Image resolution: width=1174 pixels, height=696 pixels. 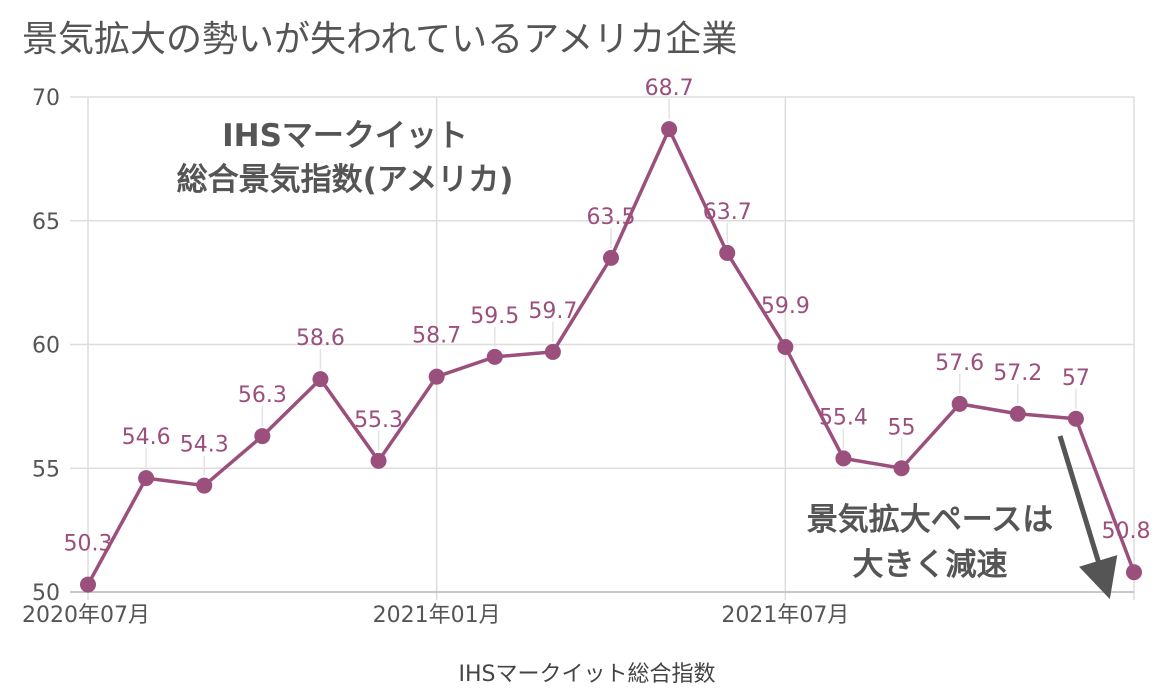 I want to click on data-label: 68.7, so click(x=669, y=88).